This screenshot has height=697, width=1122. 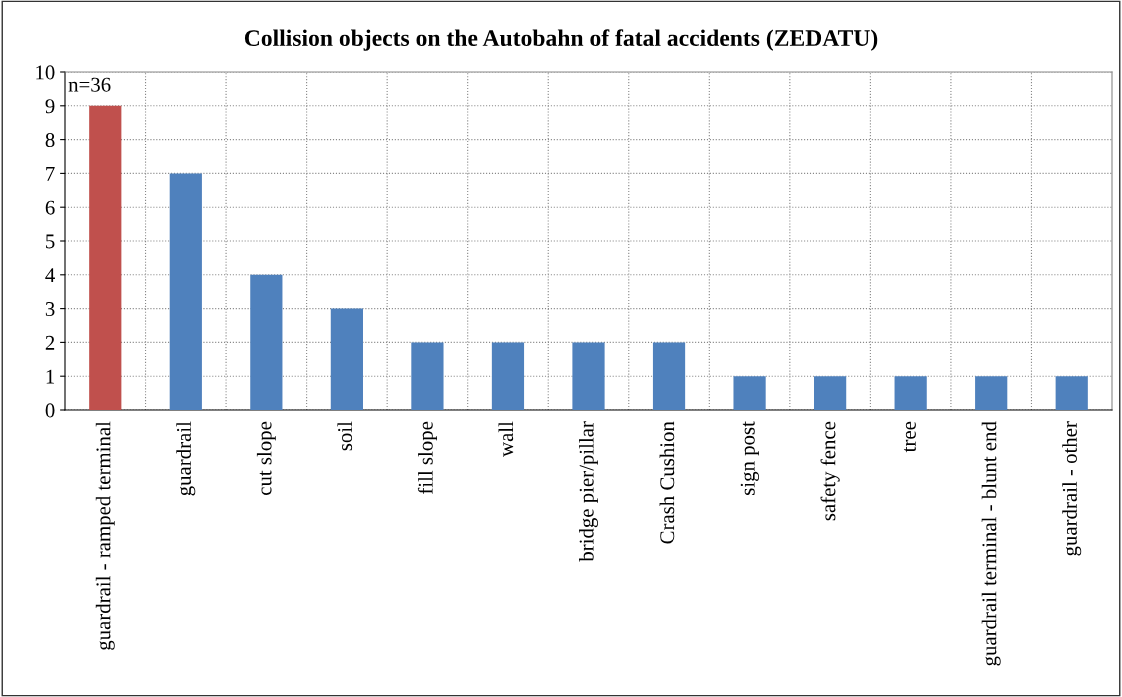 I want to click on x-tick-label: sign post, so click(x=750, y=458).